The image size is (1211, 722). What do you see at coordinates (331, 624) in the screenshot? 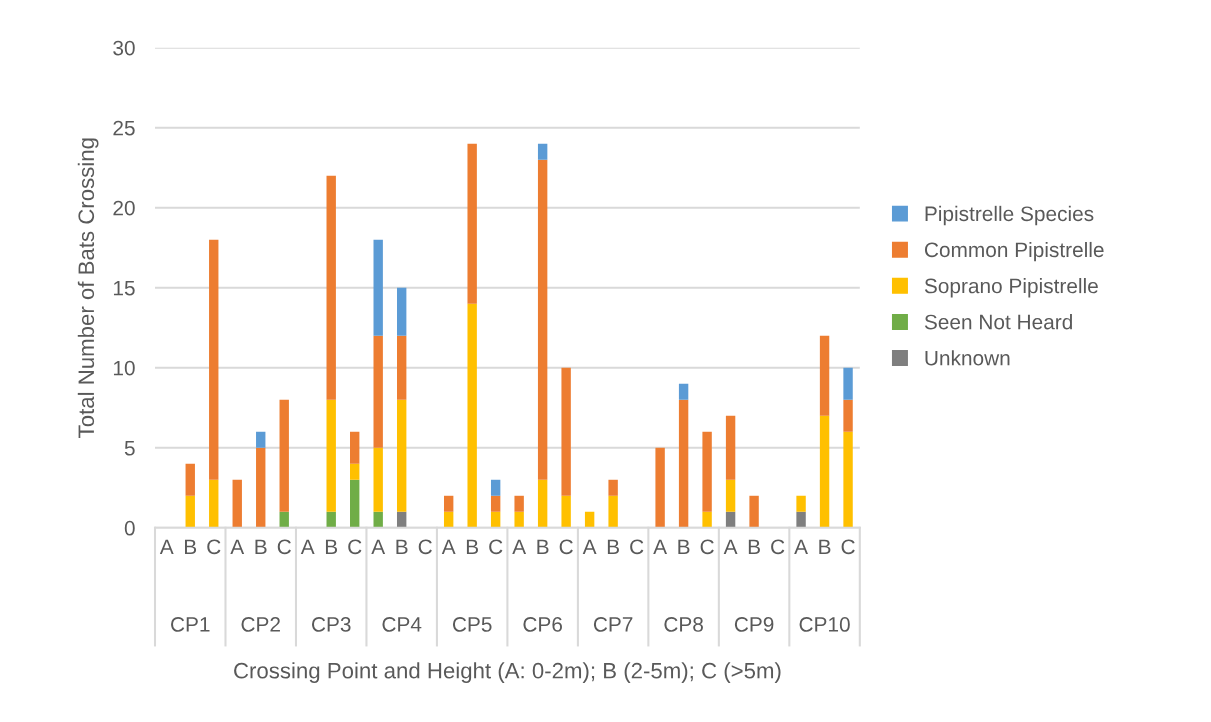
I see `text: CP3` at bounding box center [331, 624].